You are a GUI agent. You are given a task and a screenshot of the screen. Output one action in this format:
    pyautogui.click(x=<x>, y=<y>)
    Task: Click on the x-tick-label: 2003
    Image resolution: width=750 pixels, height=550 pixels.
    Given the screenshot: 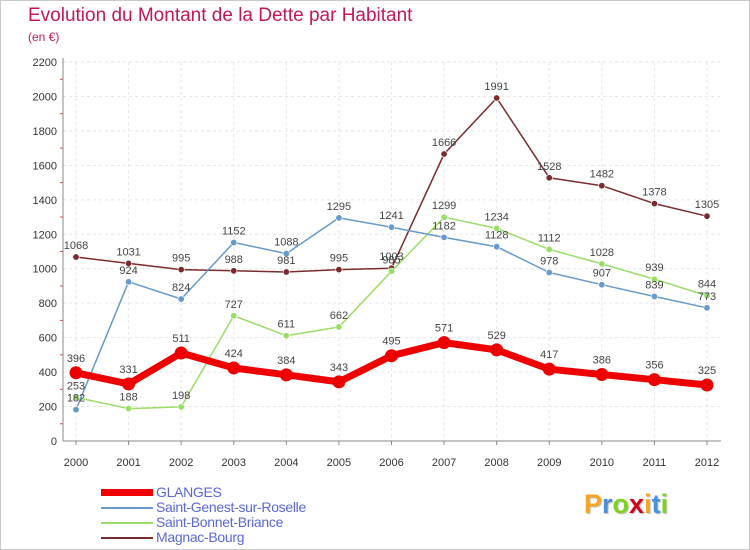 What is the action you would take?
    pyautogui.click(x=234, y=463)
    